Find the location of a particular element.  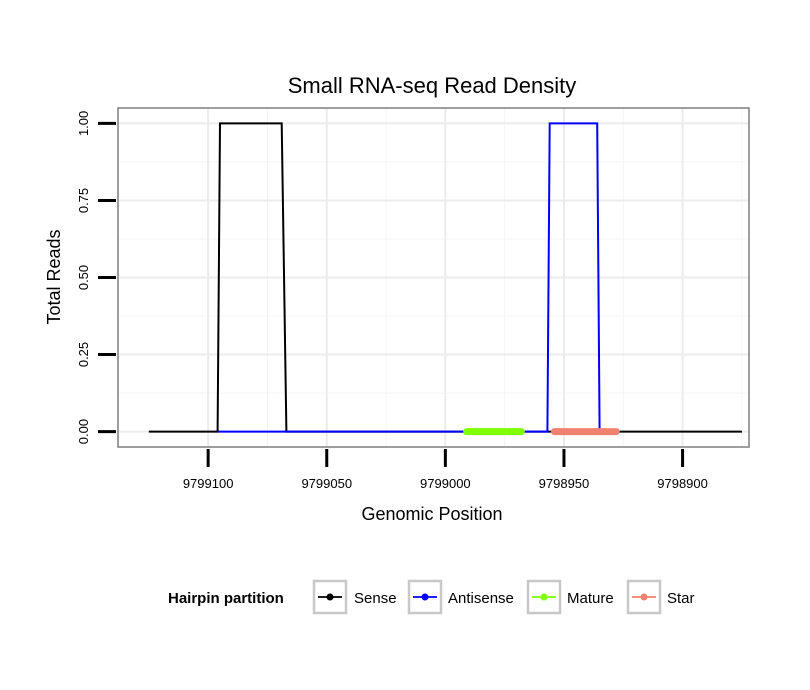

legend-item-star: Star is located at coordinates (660, 597).